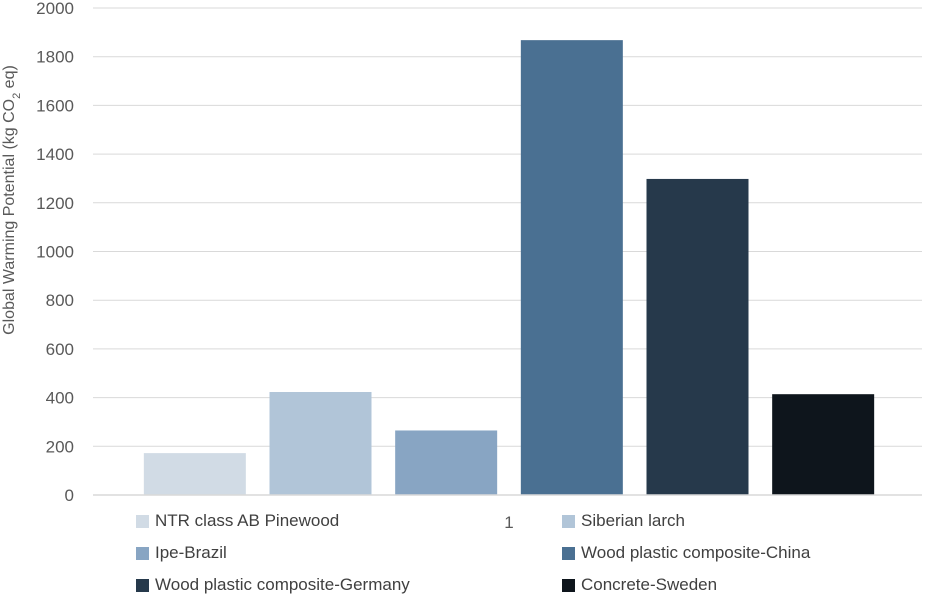 This screenshot has height=600, width=925. I want to click on legend-label: NTR class AB Pinewood, so click(247, 520).